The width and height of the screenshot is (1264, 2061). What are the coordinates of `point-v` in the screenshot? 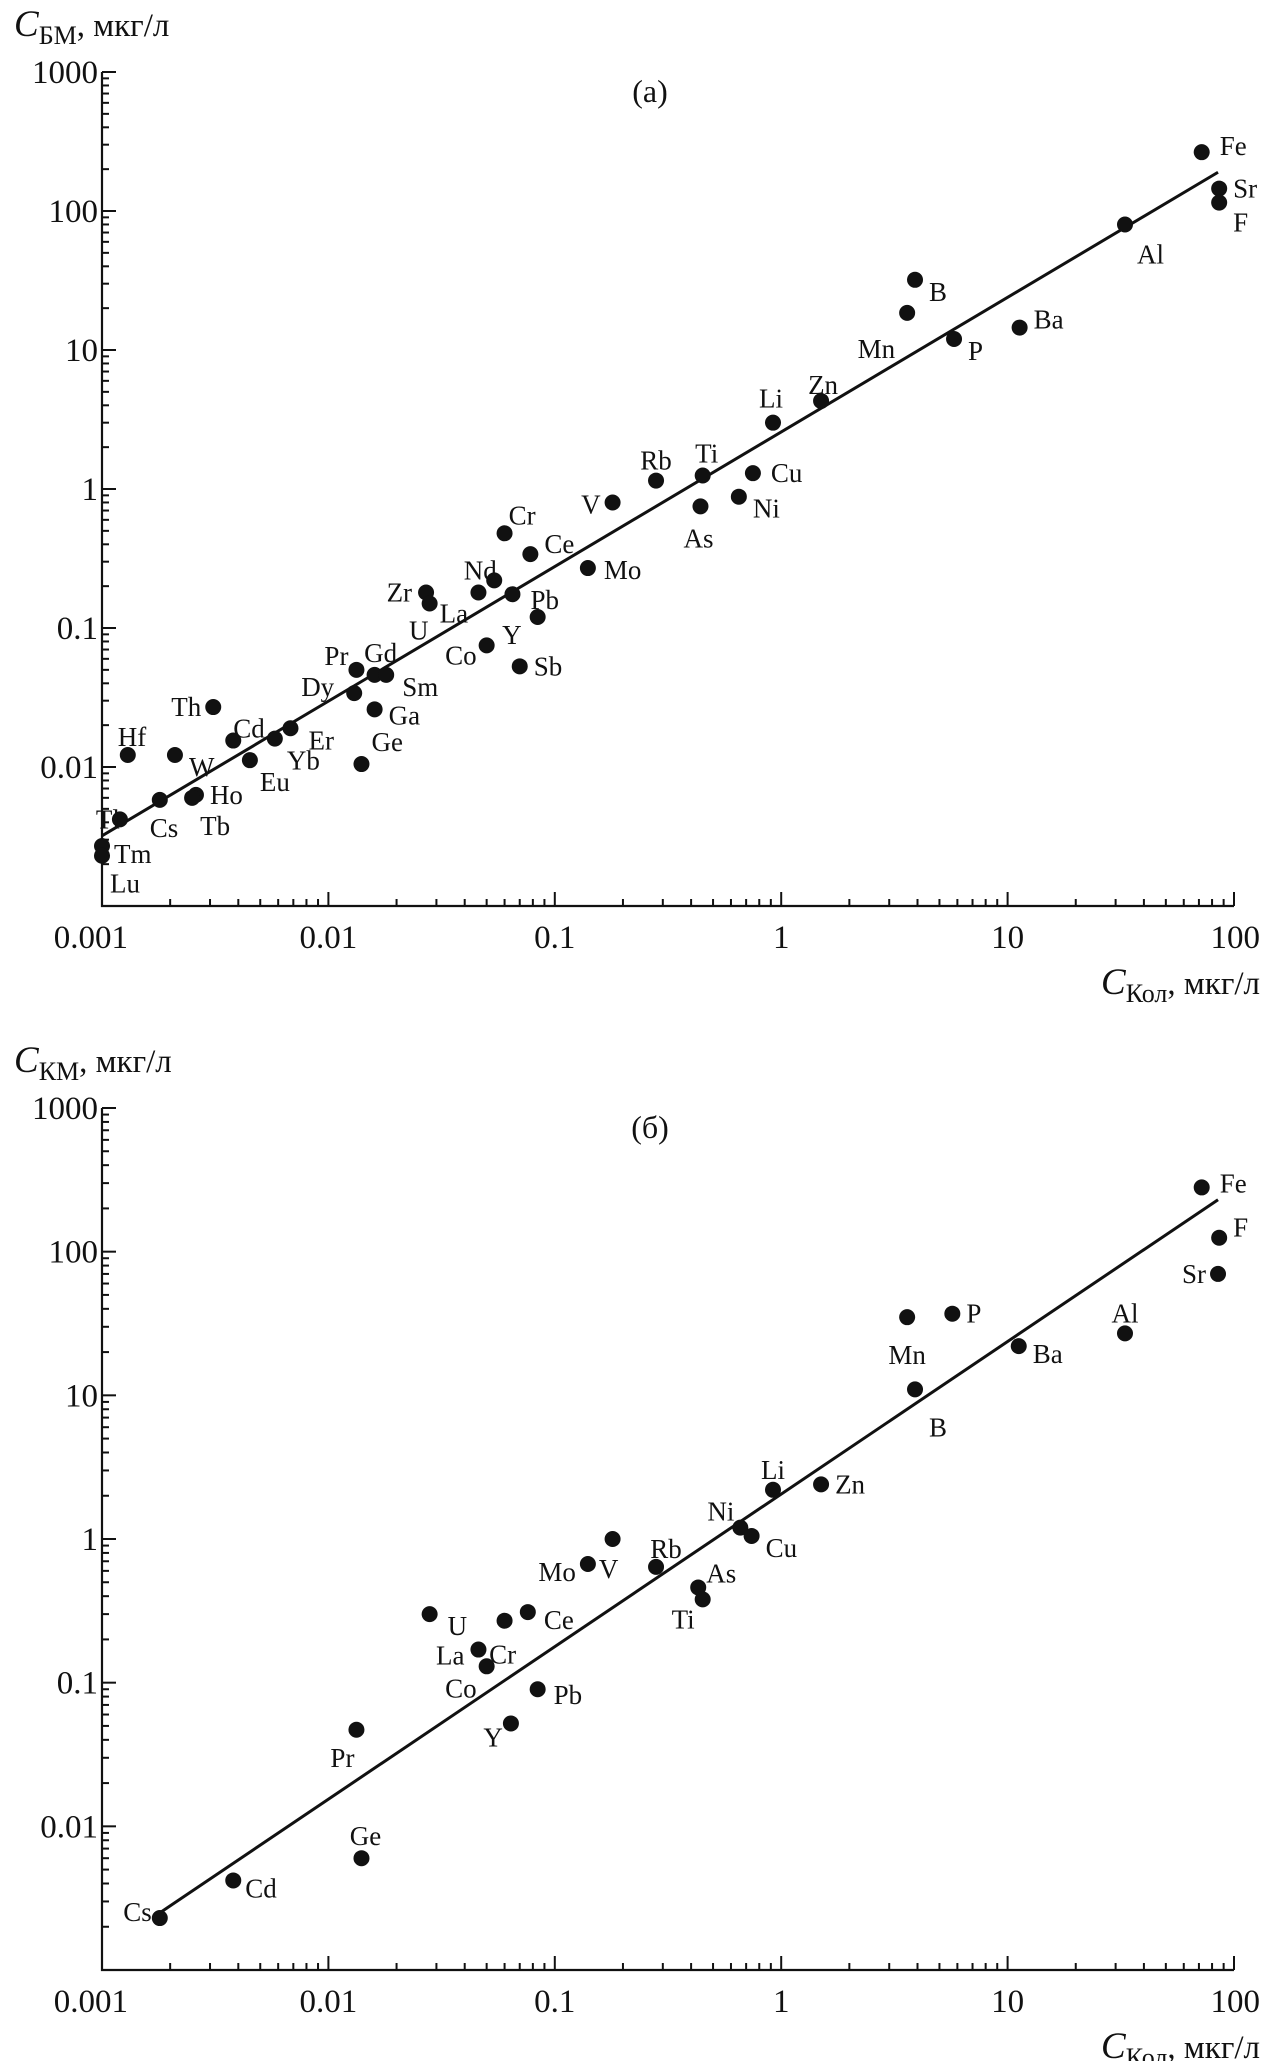 It's located at (612, 1539).